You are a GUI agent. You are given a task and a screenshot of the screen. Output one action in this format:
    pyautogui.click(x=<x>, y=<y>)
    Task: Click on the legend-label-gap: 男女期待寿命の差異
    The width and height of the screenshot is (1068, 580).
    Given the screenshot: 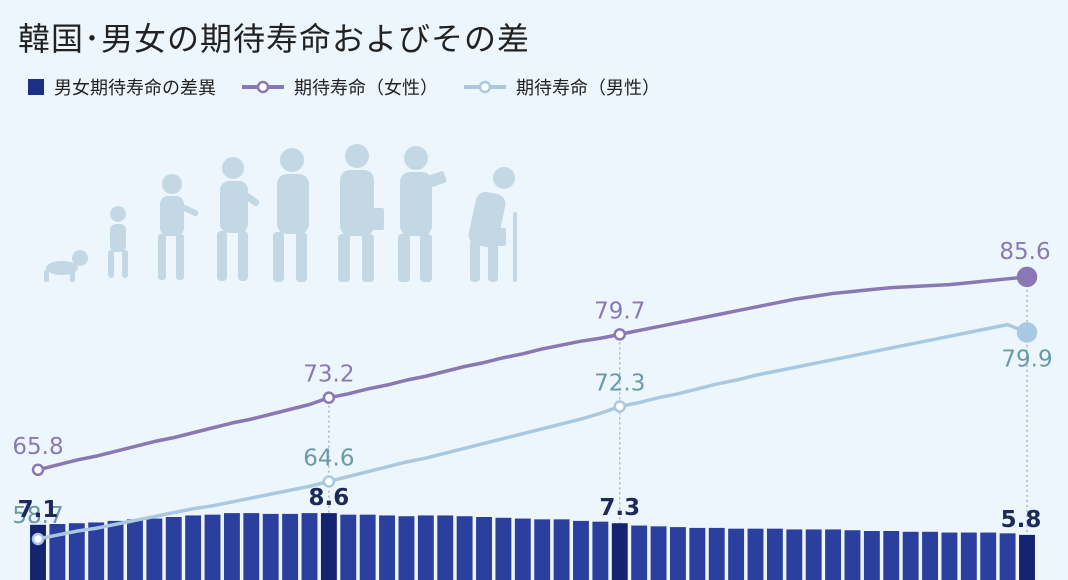 What is the action you would take?
    pyautogui.click(x=135, y=88)
    